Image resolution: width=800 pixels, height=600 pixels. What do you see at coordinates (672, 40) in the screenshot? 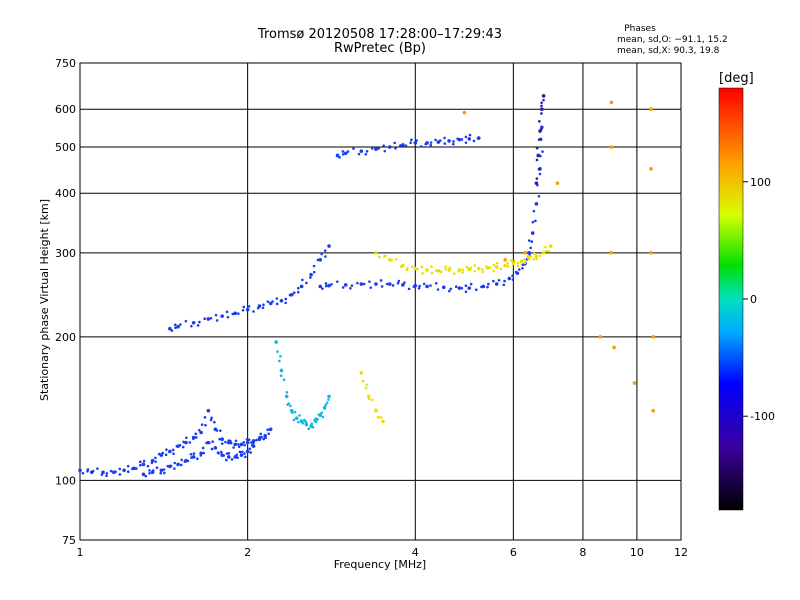
I see `phases-line-o: mean, sd,O: −91.1, 15.2` at bounding box center [672, 40].